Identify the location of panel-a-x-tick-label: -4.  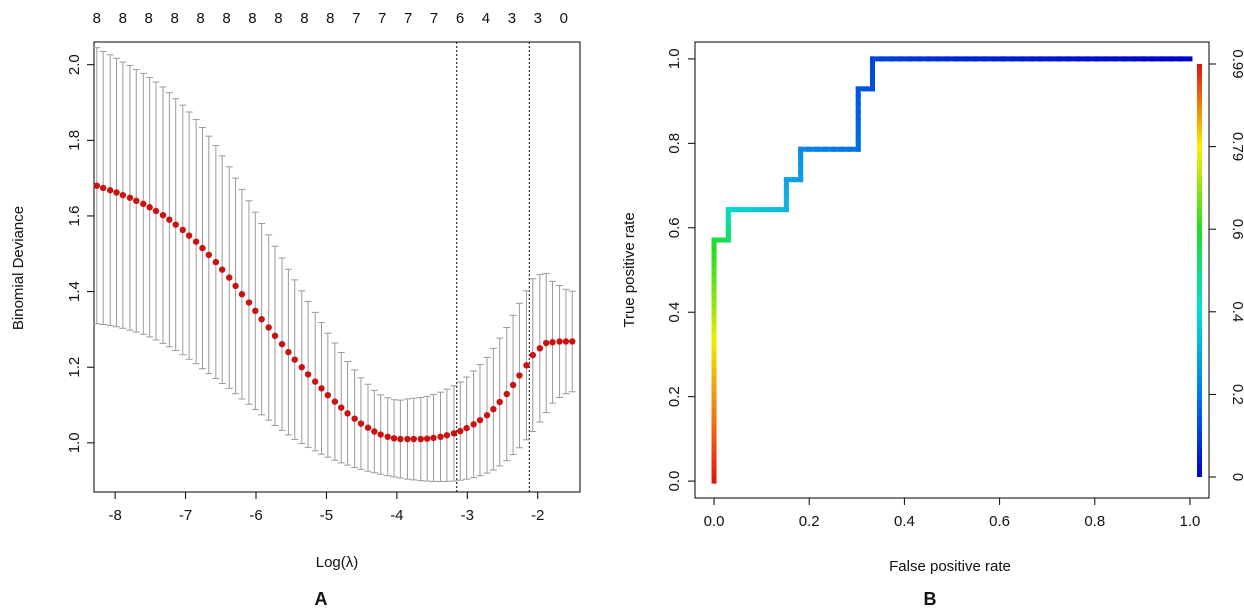
(396, 515).